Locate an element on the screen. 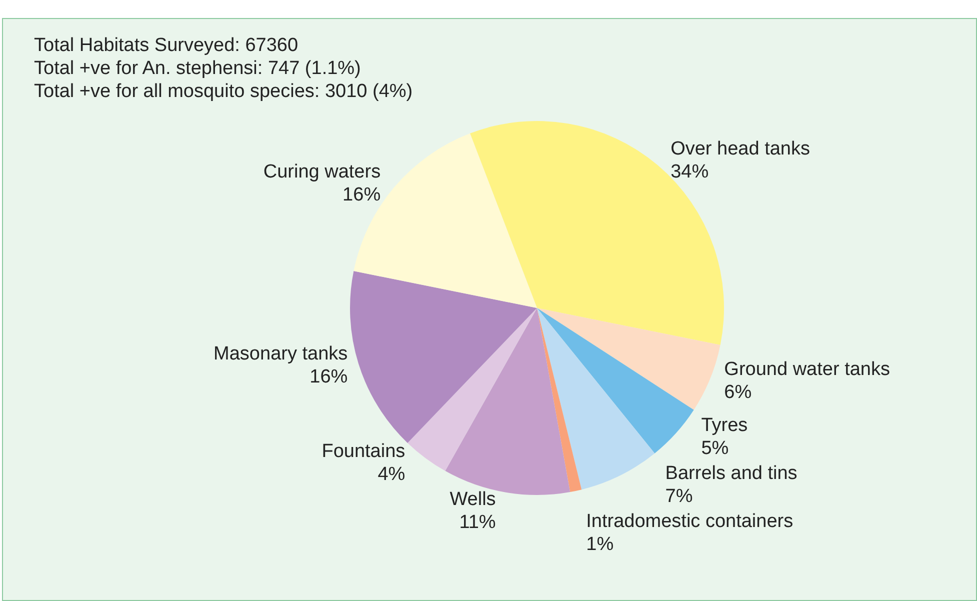  slice-label: Tyres is located at coordinates (724, 425).